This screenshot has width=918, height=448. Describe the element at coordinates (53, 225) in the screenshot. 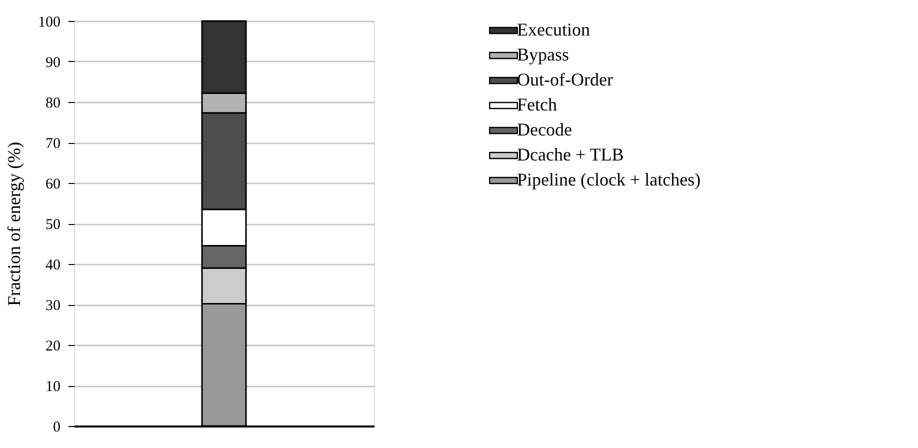

I see `y-tick-label: 50` at that location.